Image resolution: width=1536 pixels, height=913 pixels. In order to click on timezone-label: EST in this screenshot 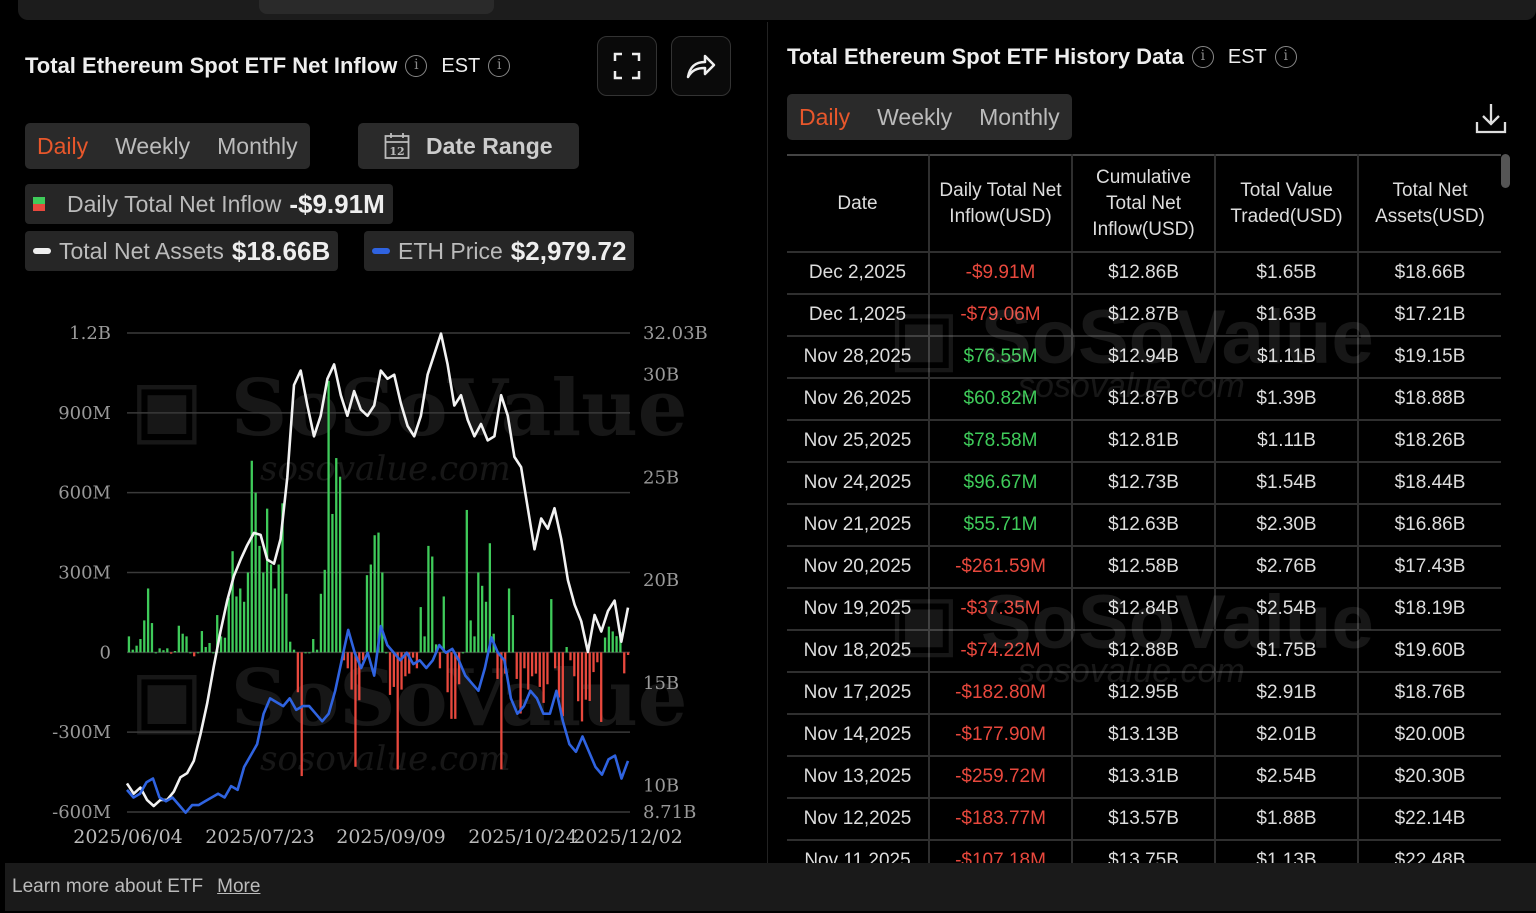, I will do `click(461, 65)`.